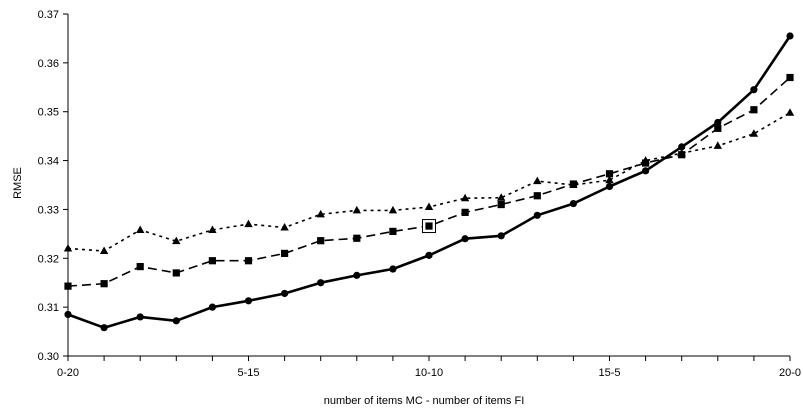  Describe the element at coordinates (429, 226) in the screenshot. I see `highlight-square-marker` at that location.